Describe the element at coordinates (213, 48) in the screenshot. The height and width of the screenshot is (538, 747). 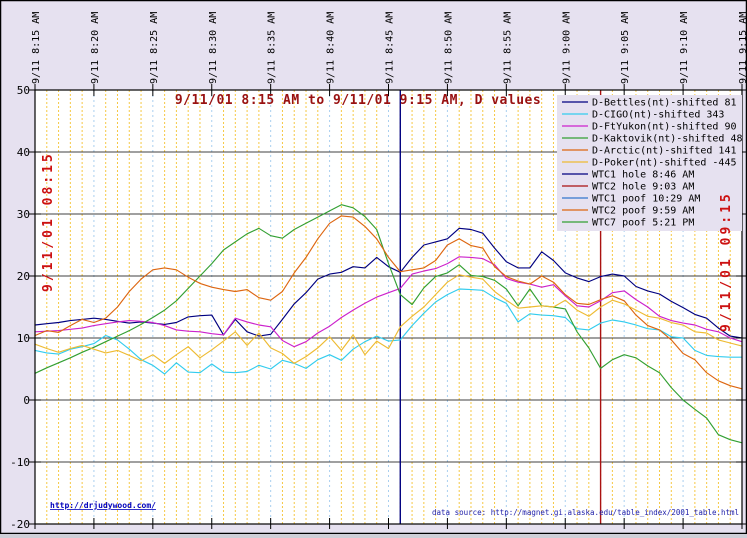
I see `x-tick-label: 9/11 8:30 AM` at that location.